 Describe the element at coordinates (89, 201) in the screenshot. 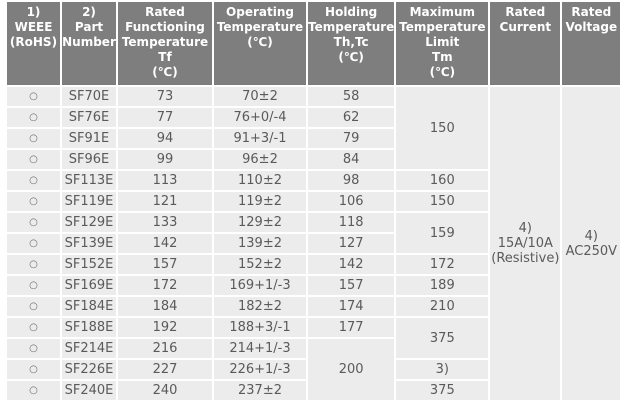

I see `cell-part-number: SF119E` at that location.